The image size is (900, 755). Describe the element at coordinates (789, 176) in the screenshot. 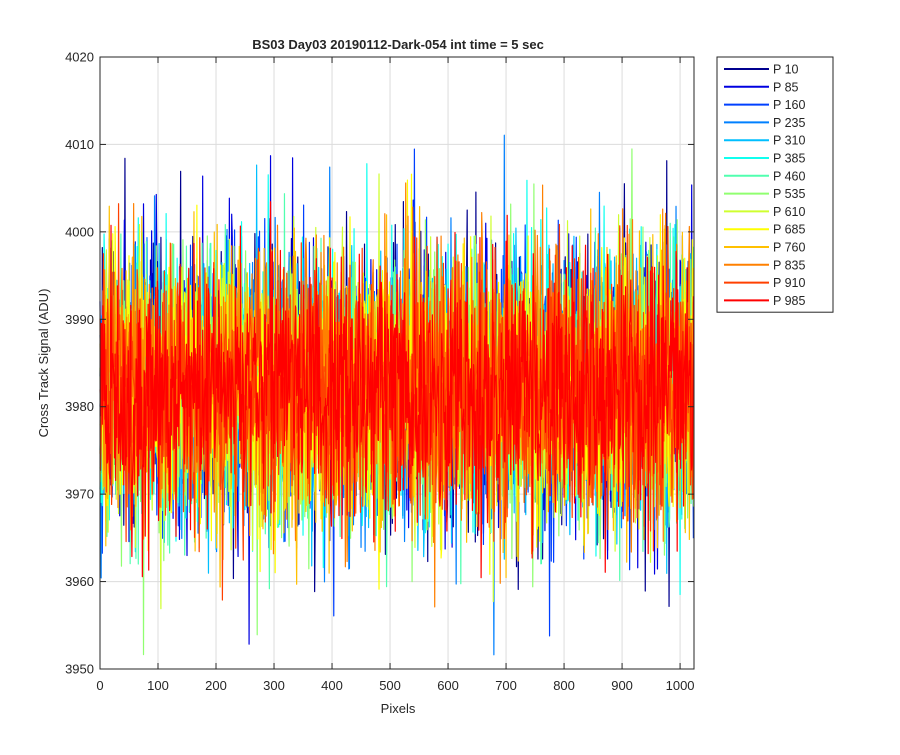

I see `legend-entry: P 460` at that location.